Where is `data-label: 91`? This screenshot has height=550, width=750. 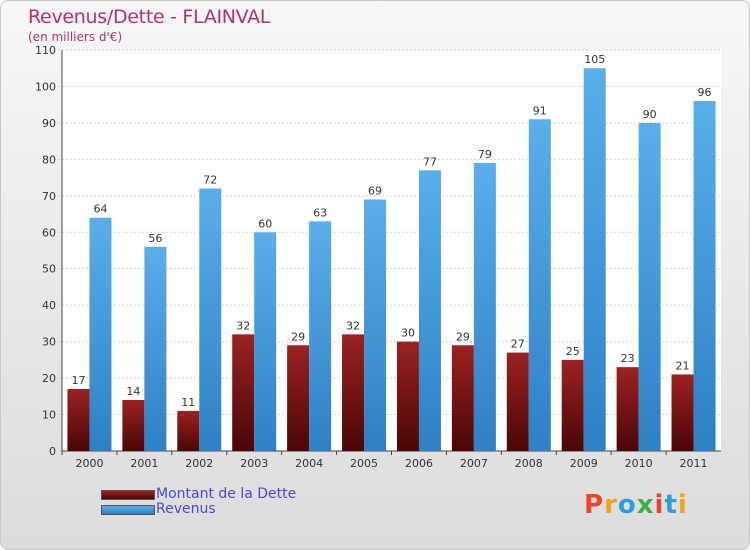
data-label: 91 is located at coordinates (540, 110).